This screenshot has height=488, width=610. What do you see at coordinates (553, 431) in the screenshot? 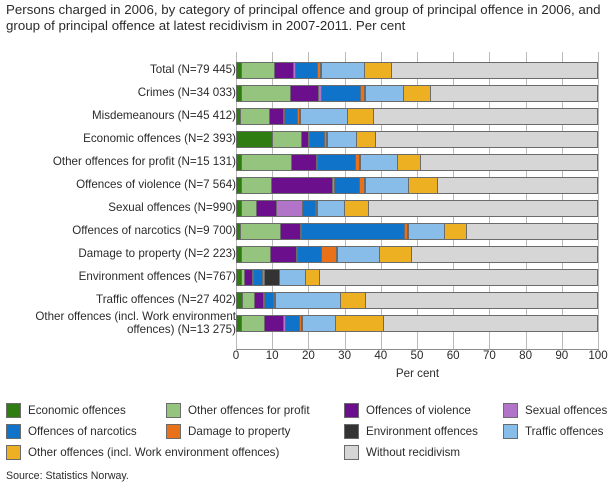
I see `legend-item: Traffic offences` at bounding box center [553, 431].